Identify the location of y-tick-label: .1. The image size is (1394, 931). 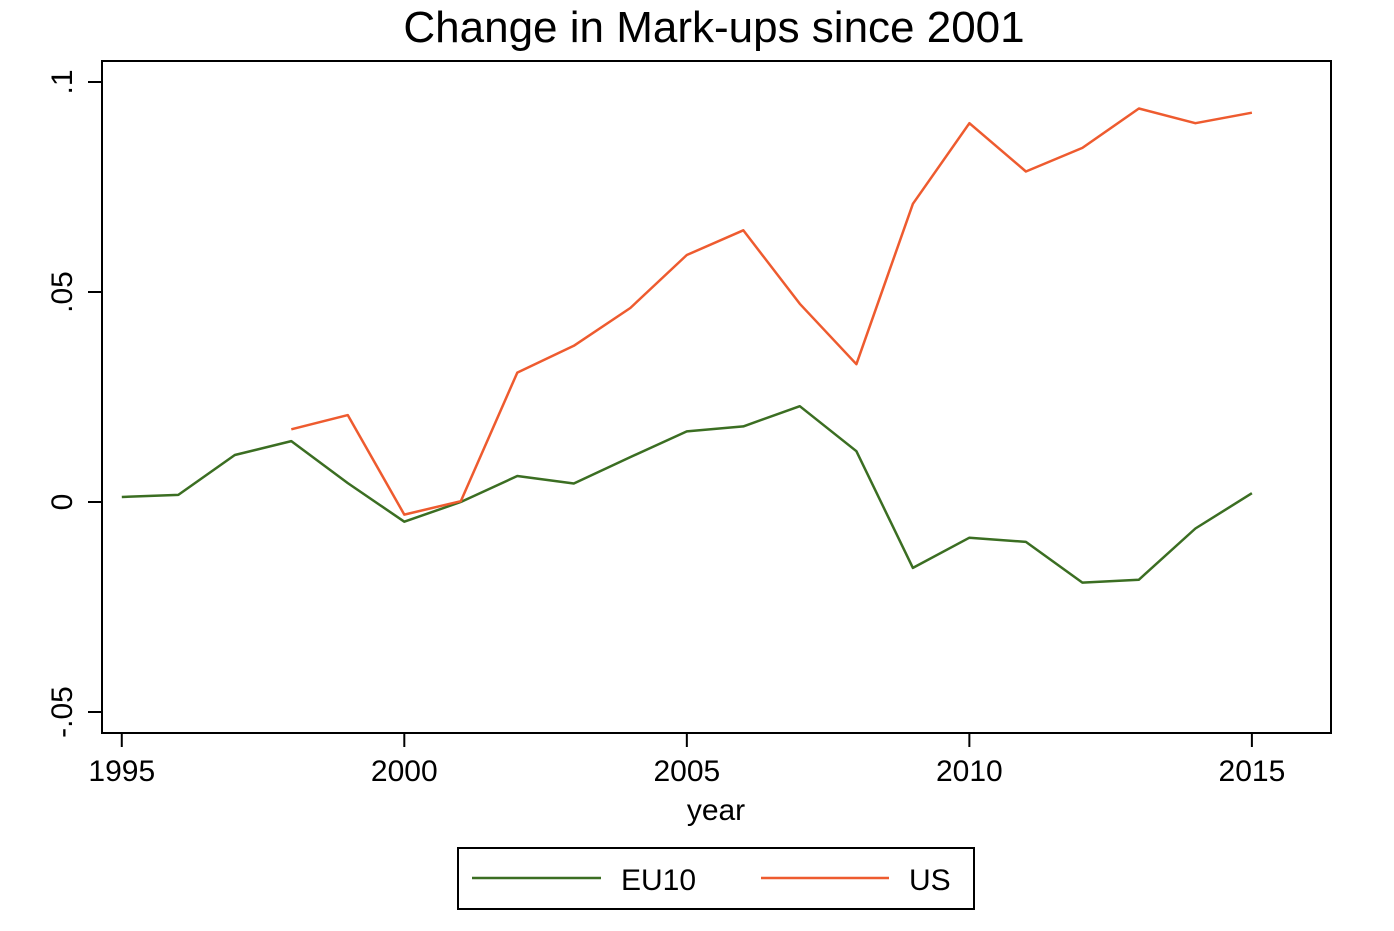
(62, 81).